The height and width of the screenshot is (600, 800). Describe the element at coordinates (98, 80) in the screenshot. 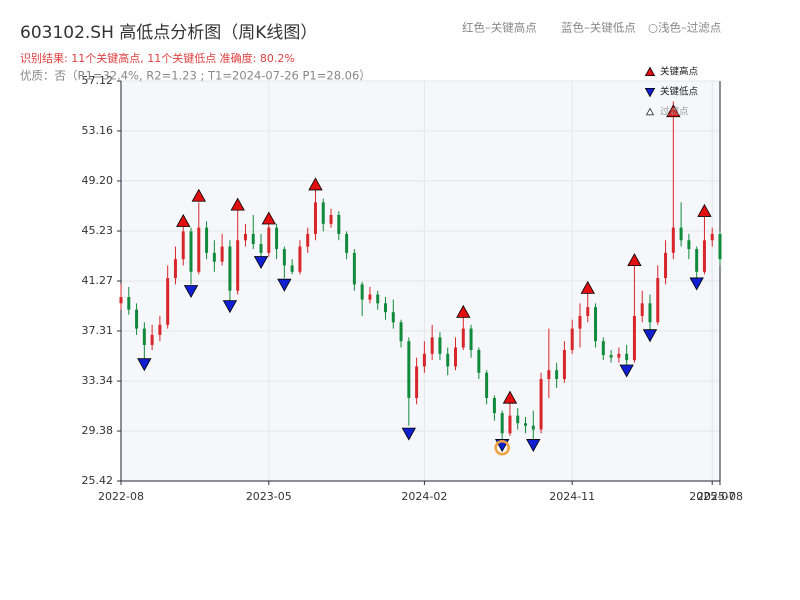

I see `y-tick-label: 57.12` at that location.